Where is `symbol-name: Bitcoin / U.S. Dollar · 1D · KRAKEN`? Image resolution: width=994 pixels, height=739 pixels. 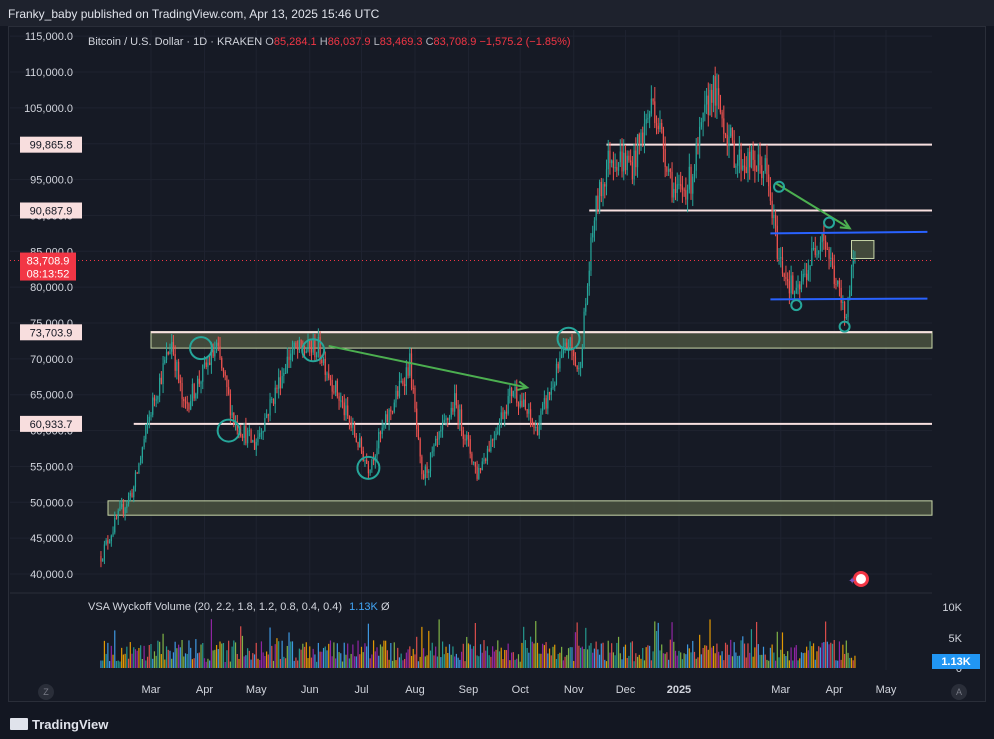 symbol-name: Bitcoin / U.S. Dollar · 1D · KRAKEN is located at coordinates (175, 42).